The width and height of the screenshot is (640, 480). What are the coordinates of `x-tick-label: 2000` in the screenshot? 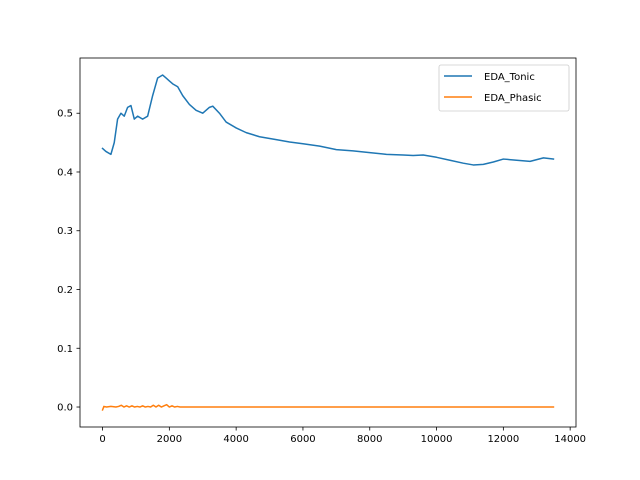 It's located at (169, 439).